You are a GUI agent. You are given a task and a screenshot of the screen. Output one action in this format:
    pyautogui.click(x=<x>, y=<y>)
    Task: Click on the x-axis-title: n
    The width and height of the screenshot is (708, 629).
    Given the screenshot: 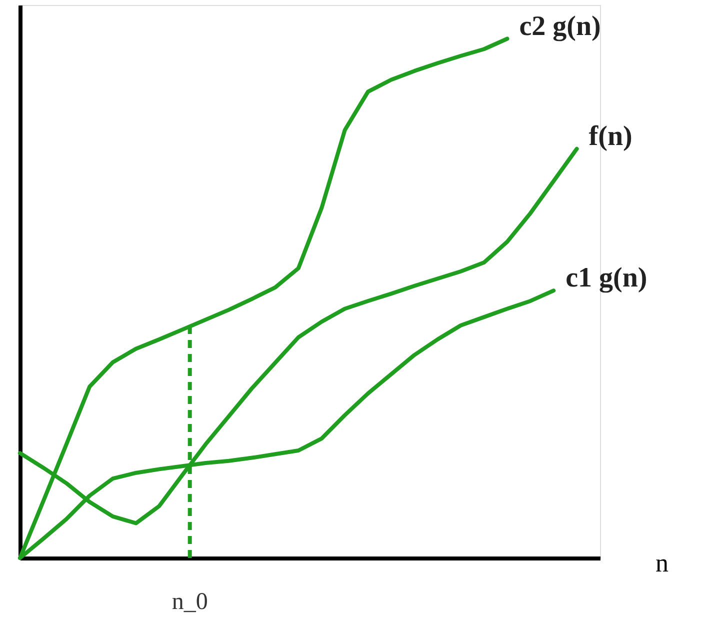 What is the action you would take?
    pyautogui.click(x=662, y=563)
    